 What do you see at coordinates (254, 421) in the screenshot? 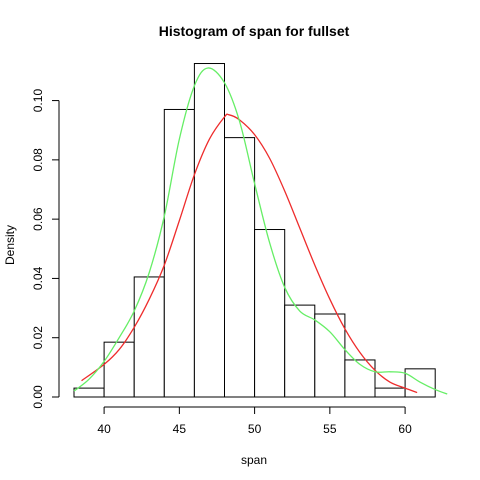
I see `x-axis: 40 45 50 55 60` at bounding box center [254, 421].